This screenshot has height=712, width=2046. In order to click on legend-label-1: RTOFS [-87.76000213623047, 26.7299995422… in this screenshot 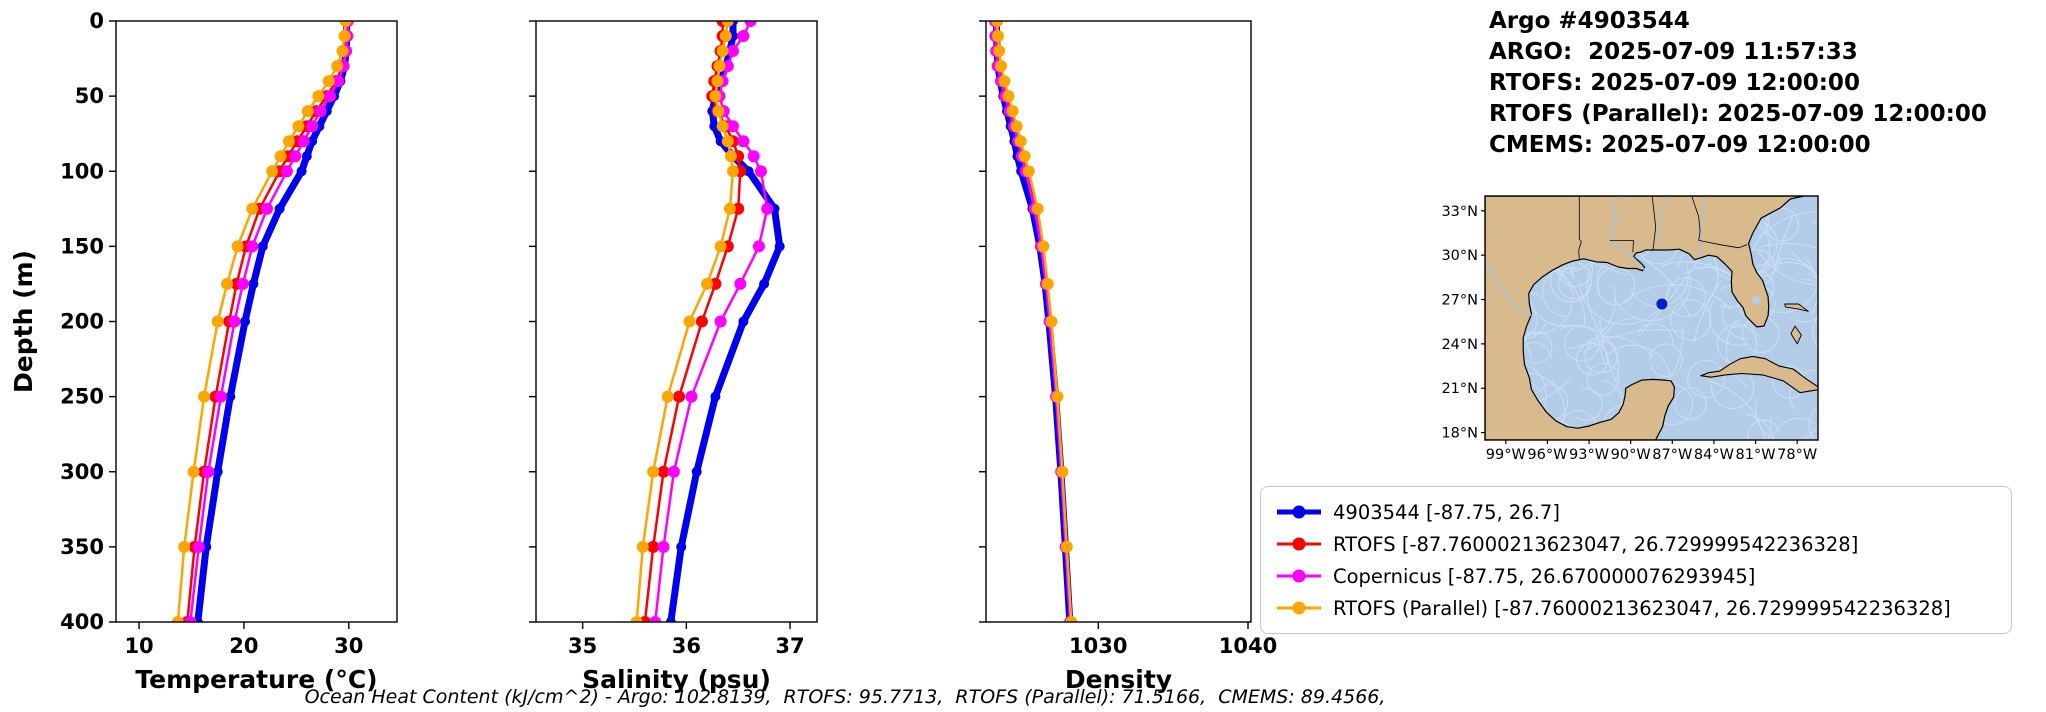, I will do `click(1596, 544)`.